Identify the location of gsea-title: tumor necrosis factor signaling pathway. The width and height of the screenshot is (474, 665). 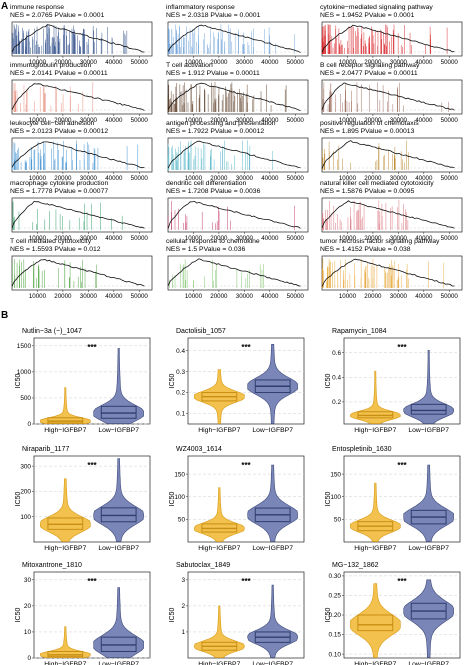
(380, 241).